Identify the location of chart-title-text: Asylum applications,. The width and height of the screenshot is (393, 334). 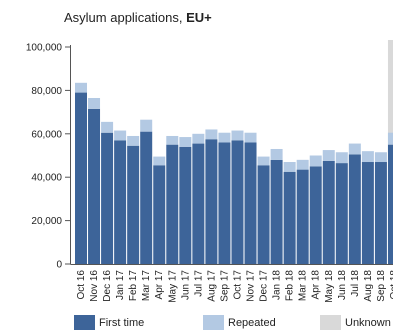
(123, 17).